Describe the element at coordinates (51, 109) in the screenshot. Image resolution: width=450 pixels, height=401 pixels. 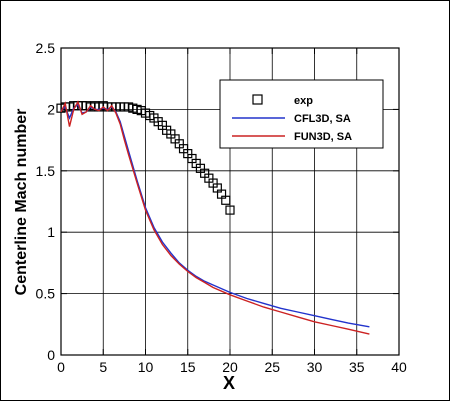
I see `y-tick-label: 2` at that location.